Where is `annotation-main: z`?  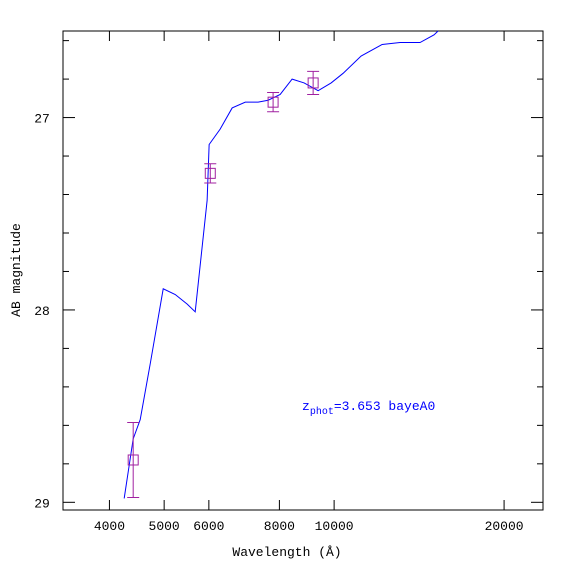
annotation-main: z is located at coordinates (306, 406).